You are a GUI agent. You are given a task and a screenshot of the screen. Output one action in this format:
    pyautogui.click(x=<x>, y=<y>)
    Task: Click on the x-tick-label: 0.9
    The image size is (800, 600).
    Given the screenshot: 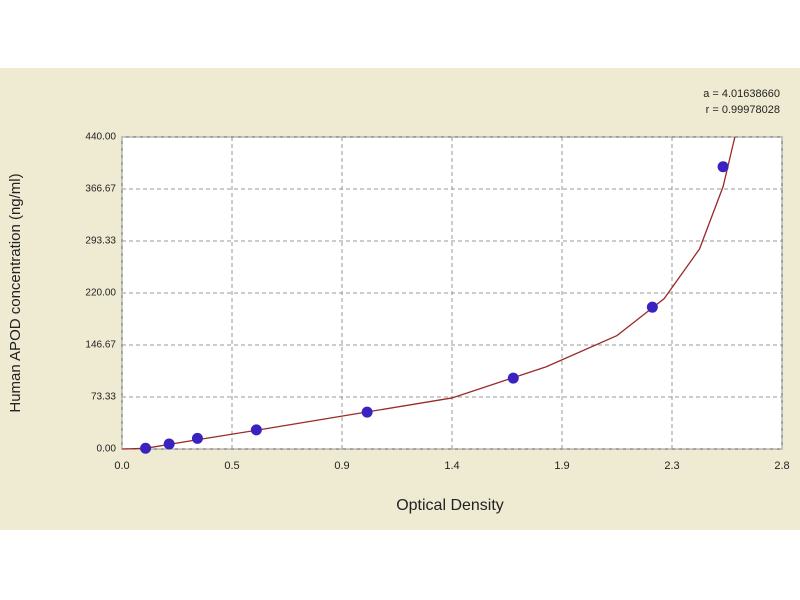 What is the action you would take?
    pyautogui.click(x=341, y=466)
    